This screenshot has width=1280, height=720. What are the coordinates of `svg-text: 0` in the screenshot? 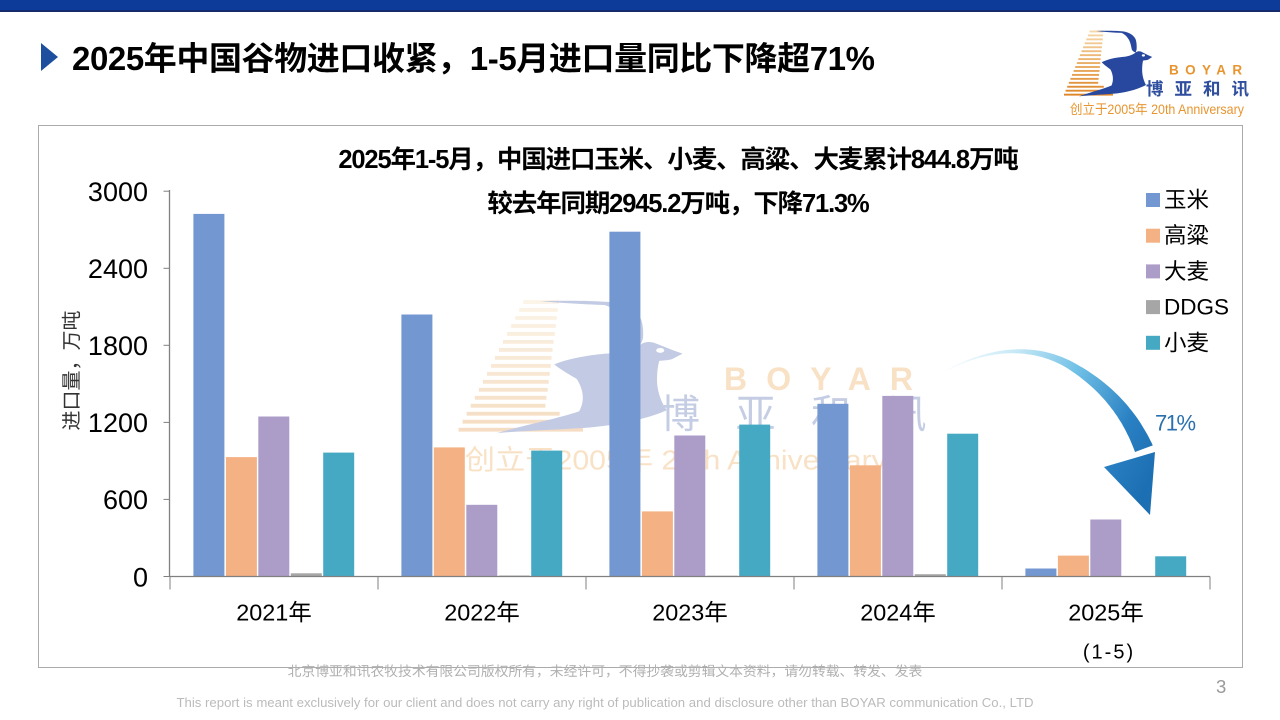 It's located at (140, 577).